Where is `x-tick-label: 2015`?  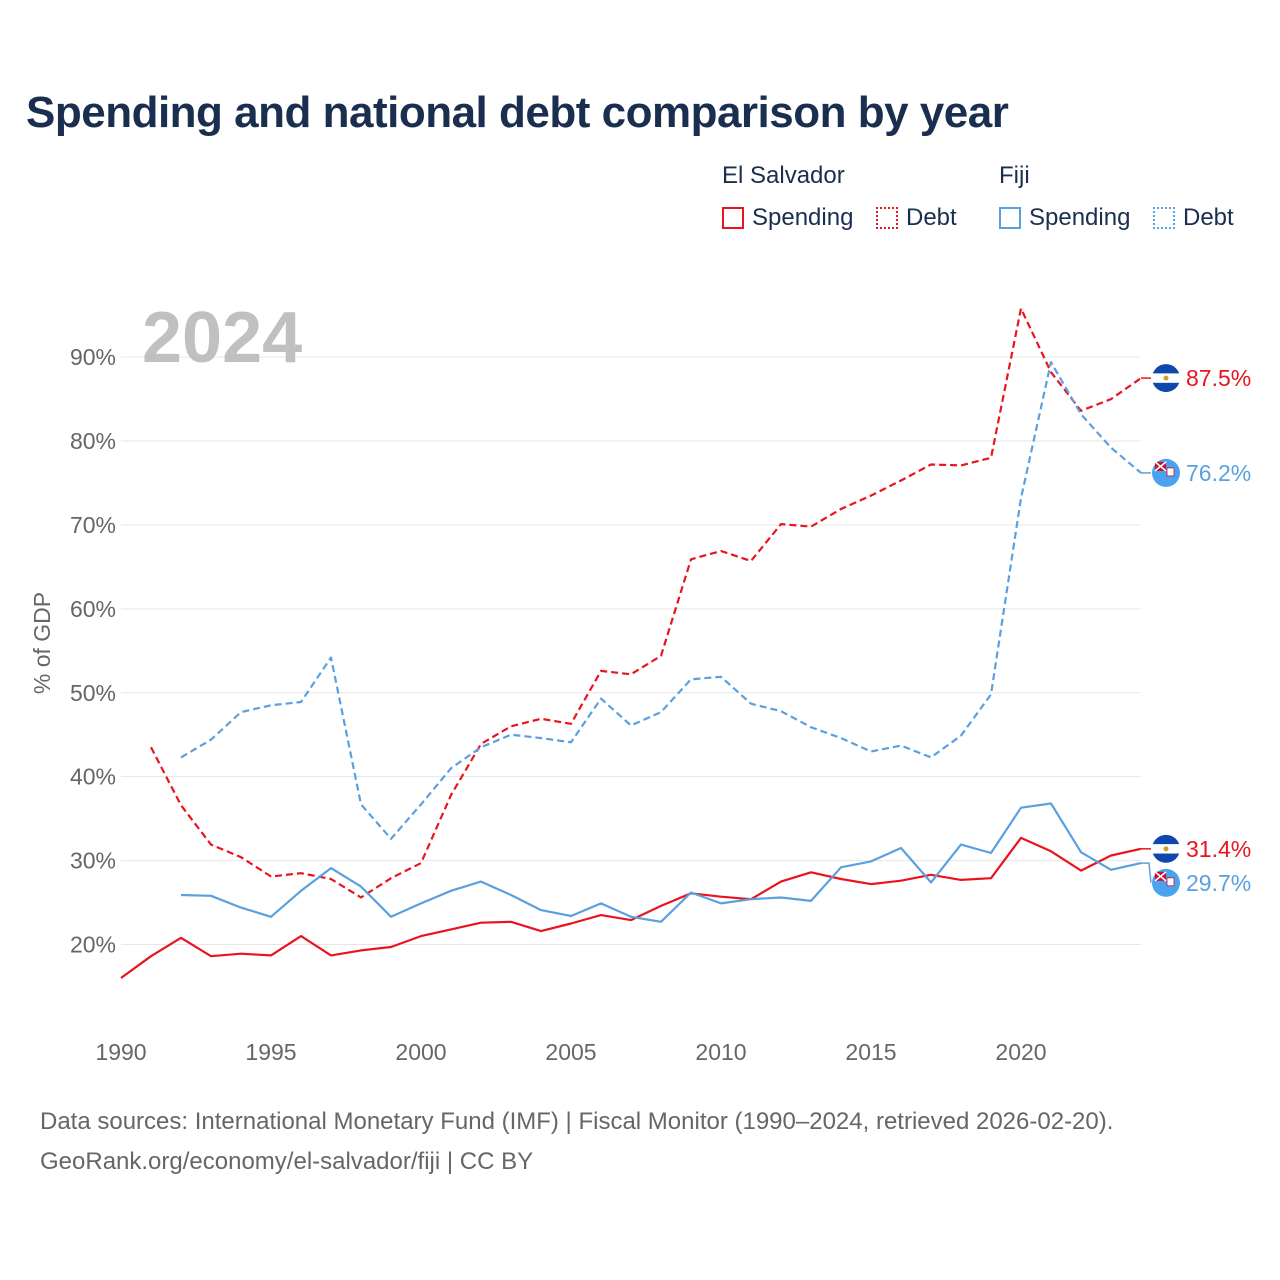
x-tick-label: 2015 is located at coordinates (870, 1052).